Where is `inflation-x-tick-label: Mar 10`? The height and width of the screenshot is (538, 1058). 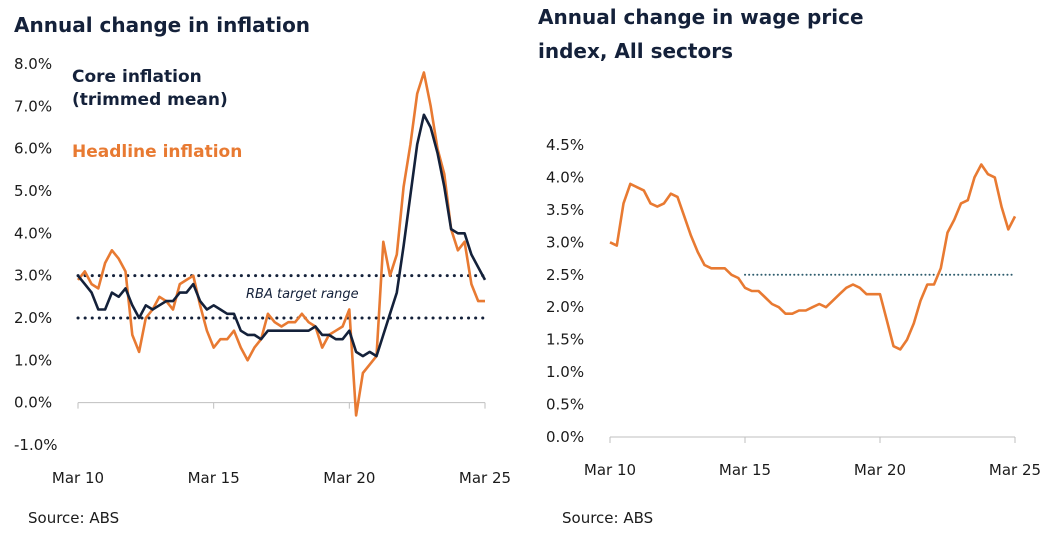
inflation-x-tick-label: Mar 10 is located at coordinates (78, 478).